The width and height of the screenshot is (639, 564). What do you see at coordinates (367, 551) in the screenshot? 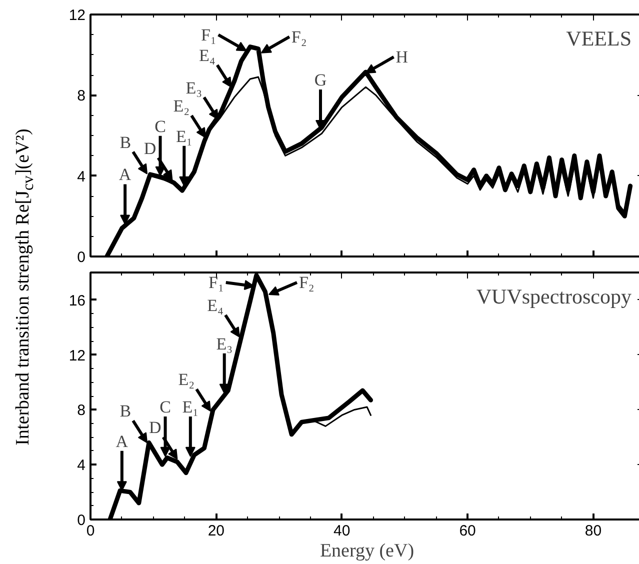
I see `x-axis-title: Energy (eV)` at bounding box center [367, 551].